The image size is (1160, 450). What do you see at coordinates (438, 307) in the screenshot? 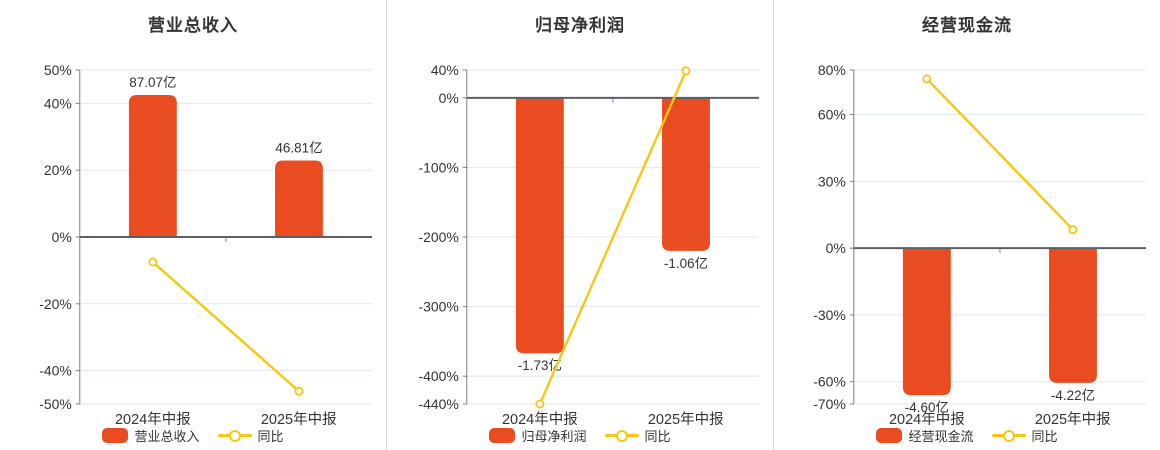
I see `y-tick-label: -300%` at bounding box center [438, 307].